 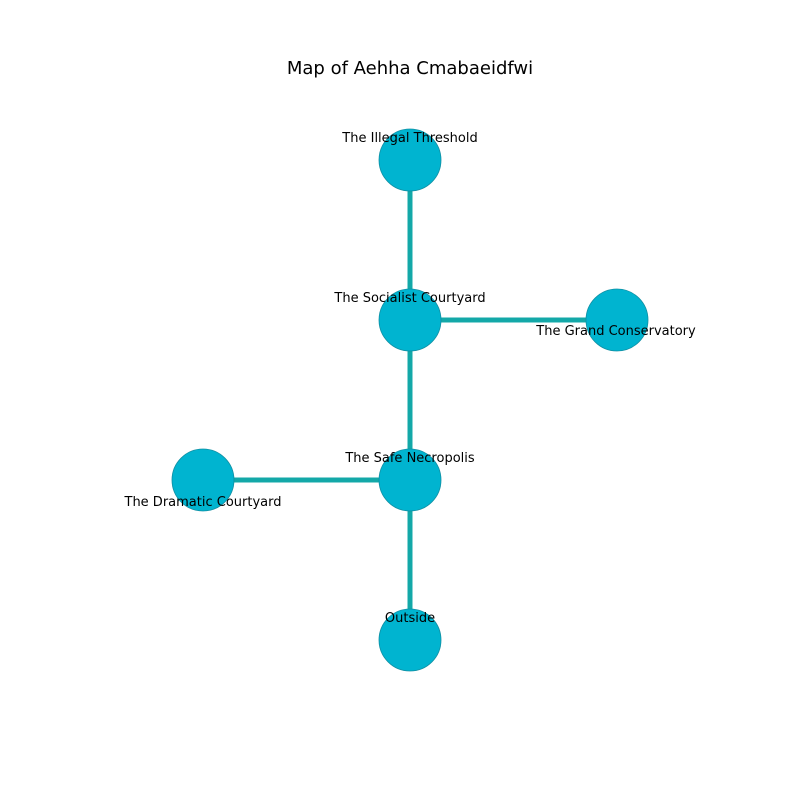 I want to click on node-label-socialist-courtyard: The Socialist Courtyard, so click(x=409, y=298).